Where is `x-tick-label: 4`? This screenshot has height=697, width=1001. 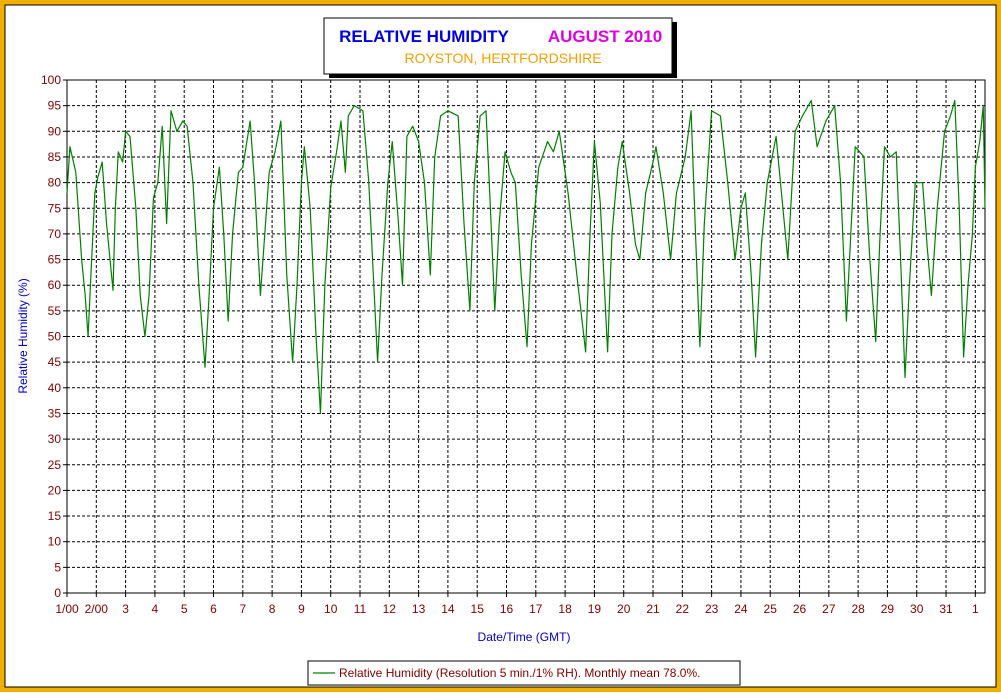
x-tick-label: 4 is located at coordinates (155, 609).